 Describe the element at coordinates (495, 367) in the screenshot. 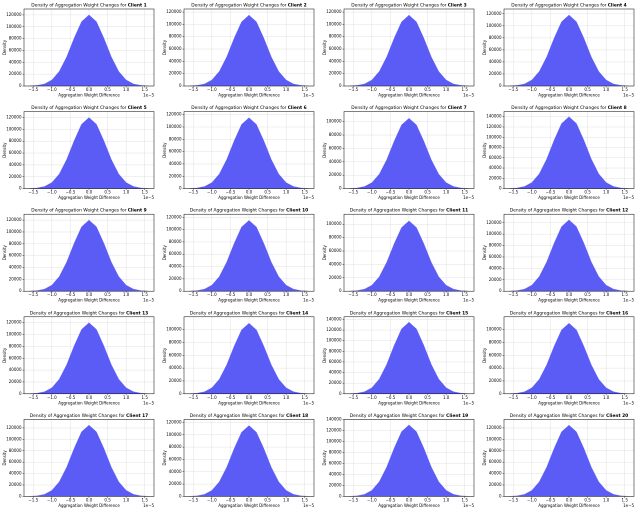

I see `y-tick-label: 40000` at that location.